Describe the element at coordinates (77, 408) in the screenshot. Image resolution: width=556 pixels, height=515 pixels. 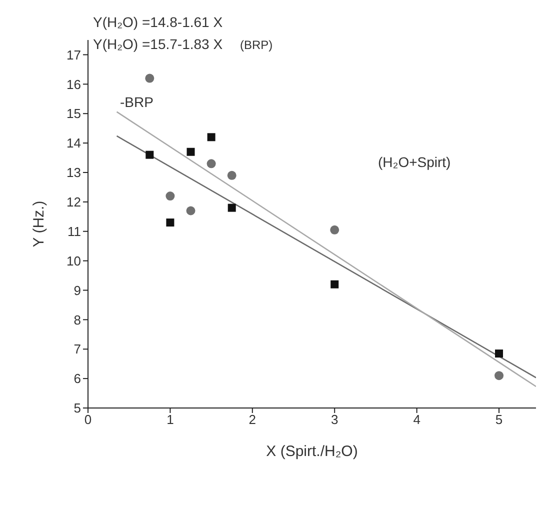
I see `y-tick-label: 5` at that location.